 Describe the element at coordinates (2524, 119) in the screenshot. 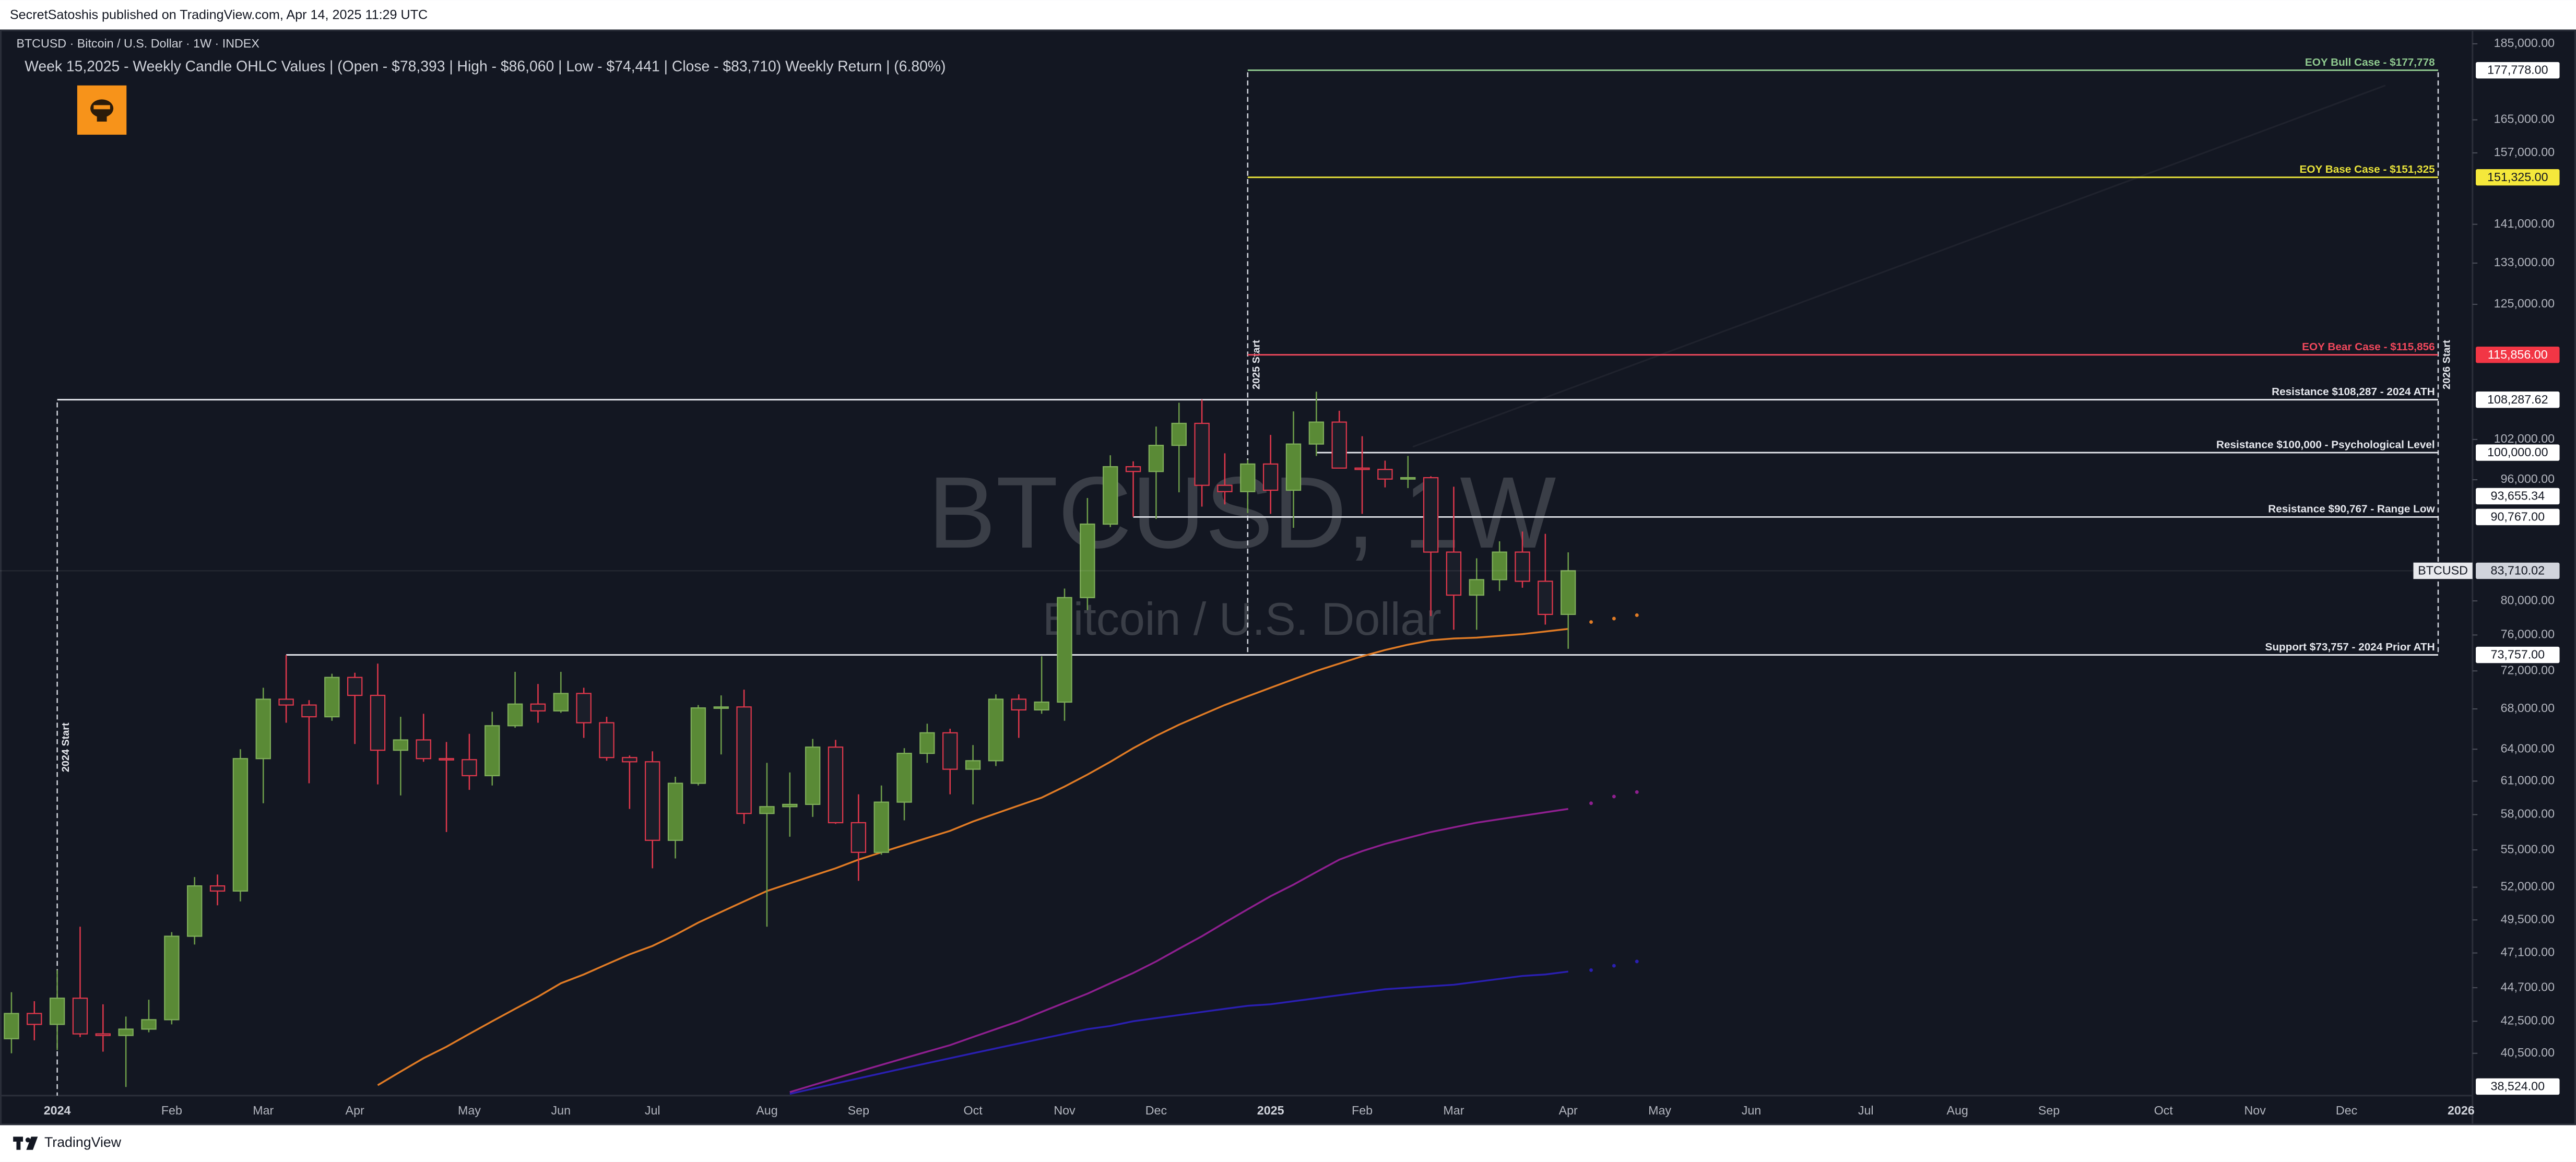

I see `y-tick-label: 165,000.00` at that location.